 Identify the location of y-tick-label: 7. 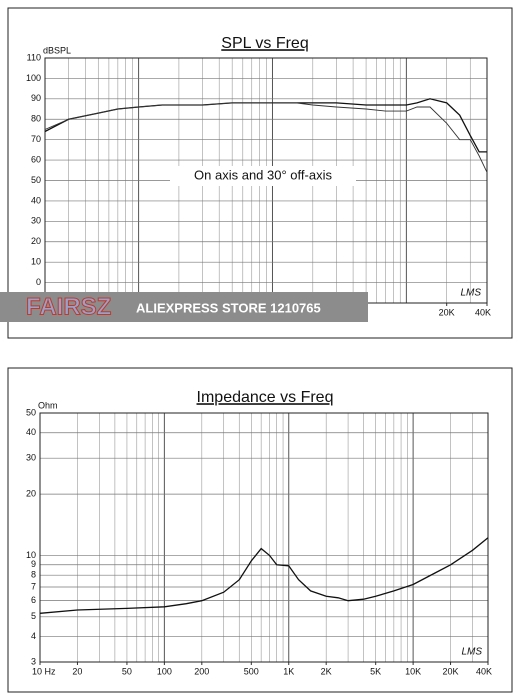
(33, 586).